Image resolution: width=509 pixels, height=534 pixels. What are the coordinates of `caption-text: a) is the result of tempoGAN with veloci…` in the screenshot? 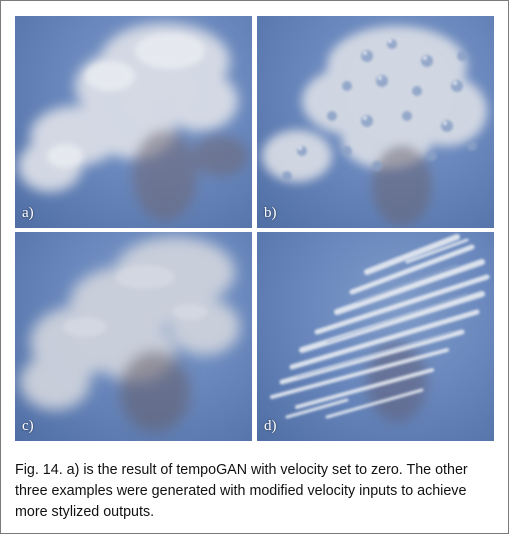 It's located at (241, 491).